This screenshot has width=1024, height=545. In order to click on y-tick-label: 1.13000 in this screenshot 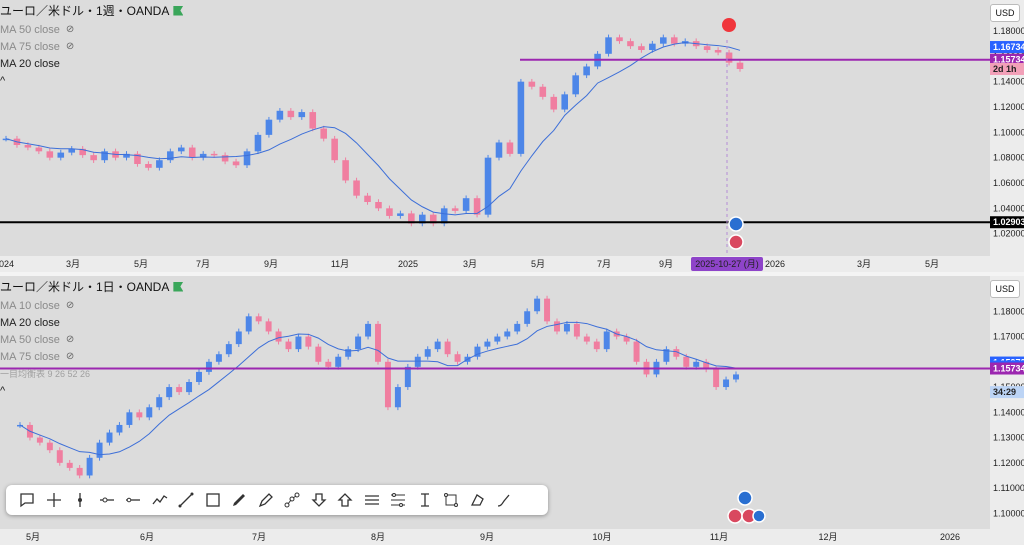, I will do `click(1008, 438)`.